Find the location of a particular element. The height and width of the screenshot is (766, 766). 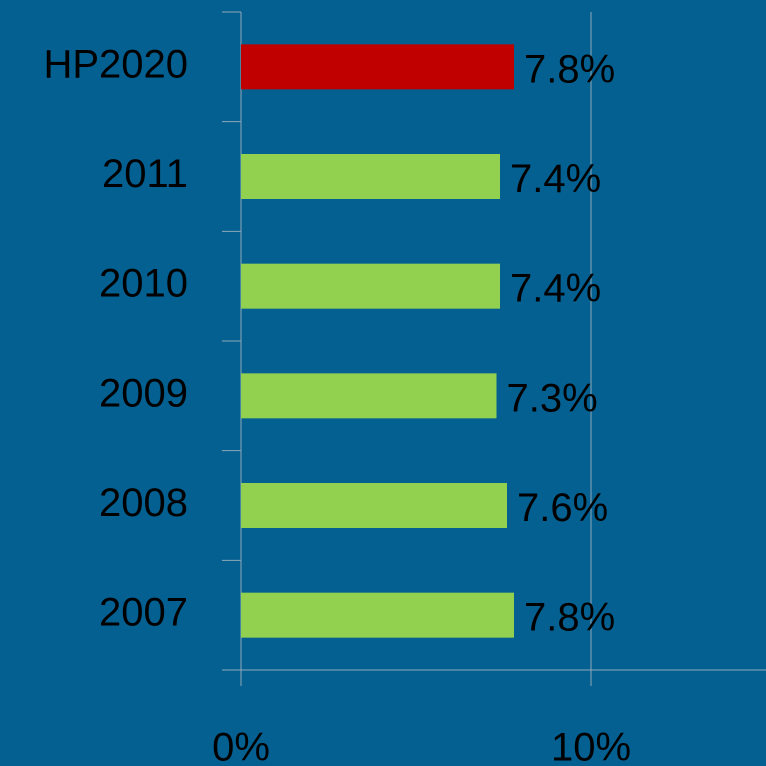

value-label: 7.6% is located at coordinates (562, 508).